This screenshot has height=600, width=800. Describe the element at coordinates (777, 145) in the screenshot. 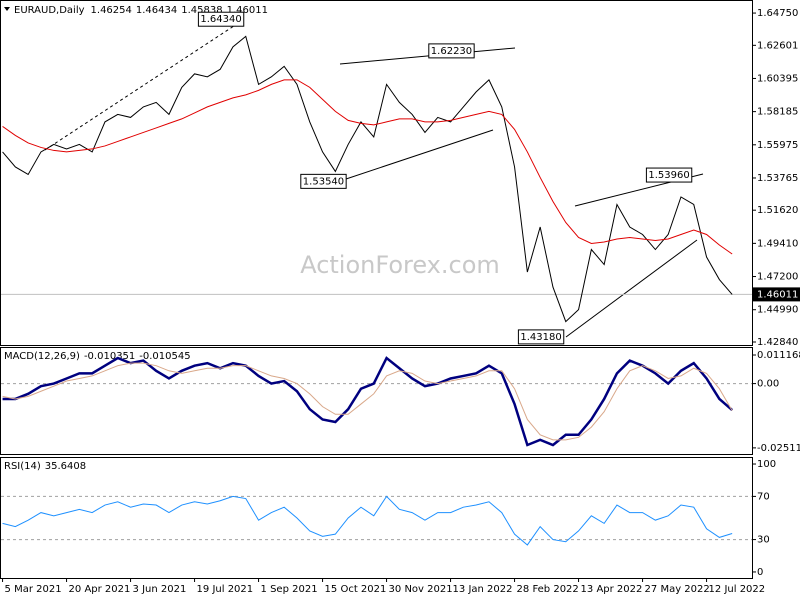

I see `y-tick-label: 1.55975` at that location.